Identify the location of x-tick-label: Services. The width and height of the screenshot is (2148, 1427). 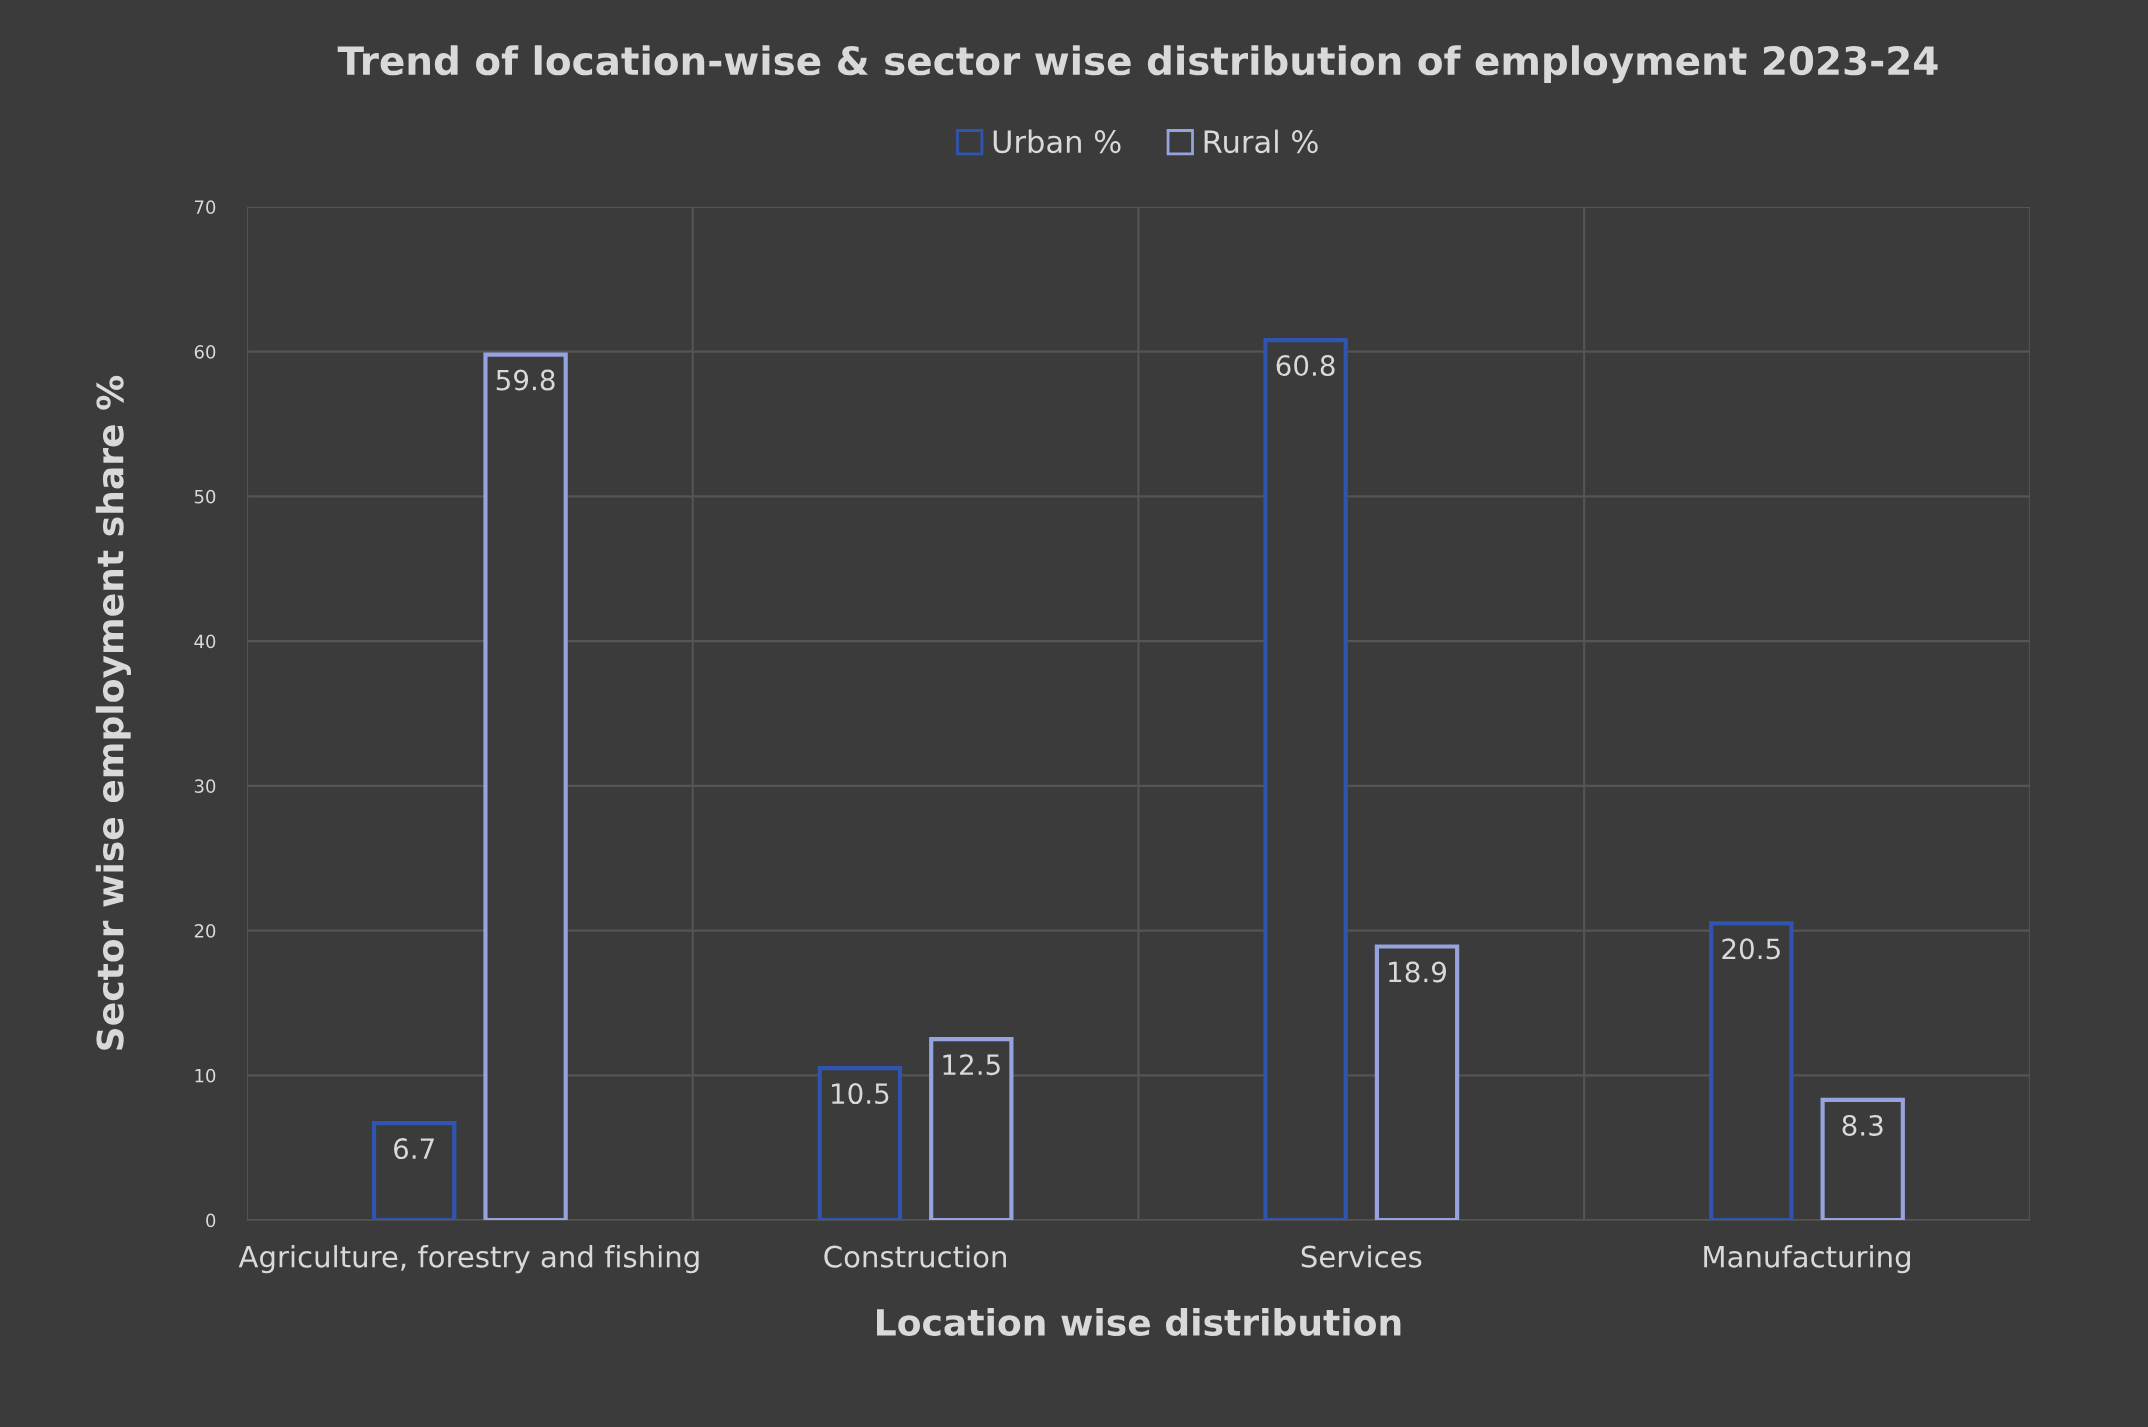
(1361, 1256).